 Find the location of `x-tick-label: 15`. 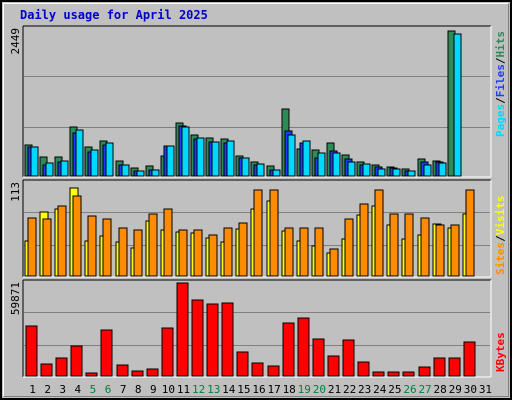

x-tick-label: 15 is located at coordinates (243, 389).